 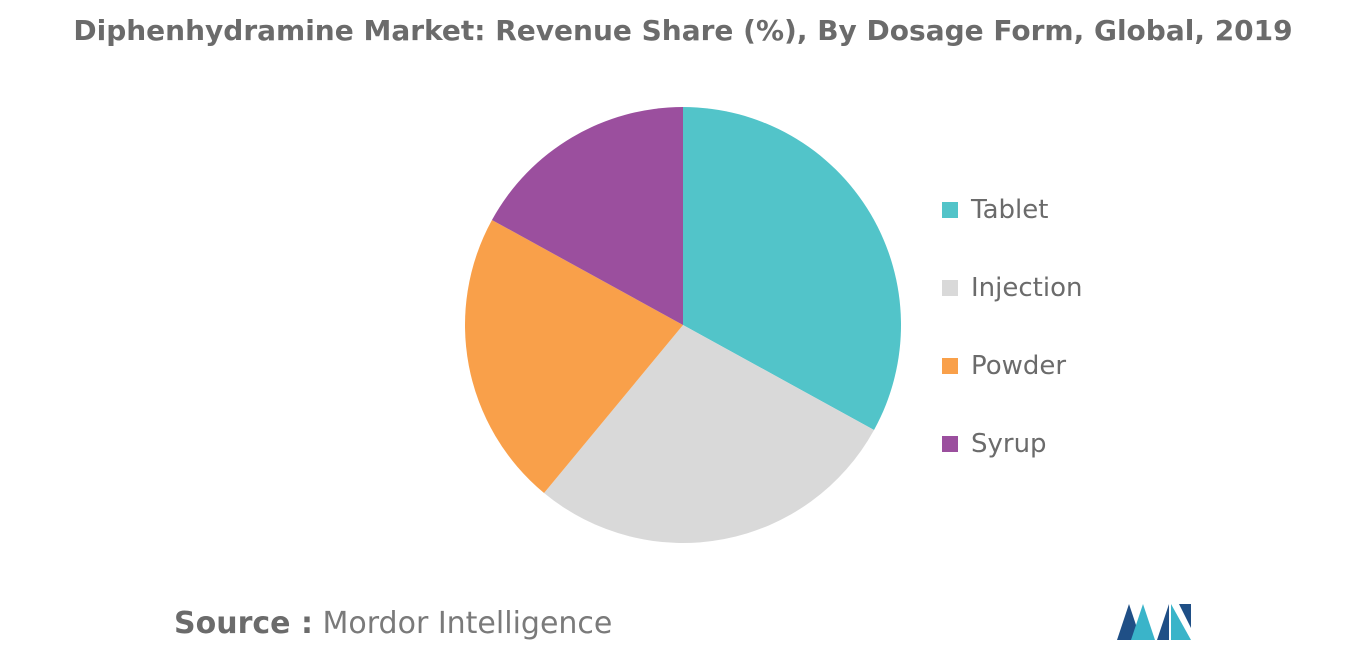 I want to click on logo-shape-mid, so click(x=1143, y=622).